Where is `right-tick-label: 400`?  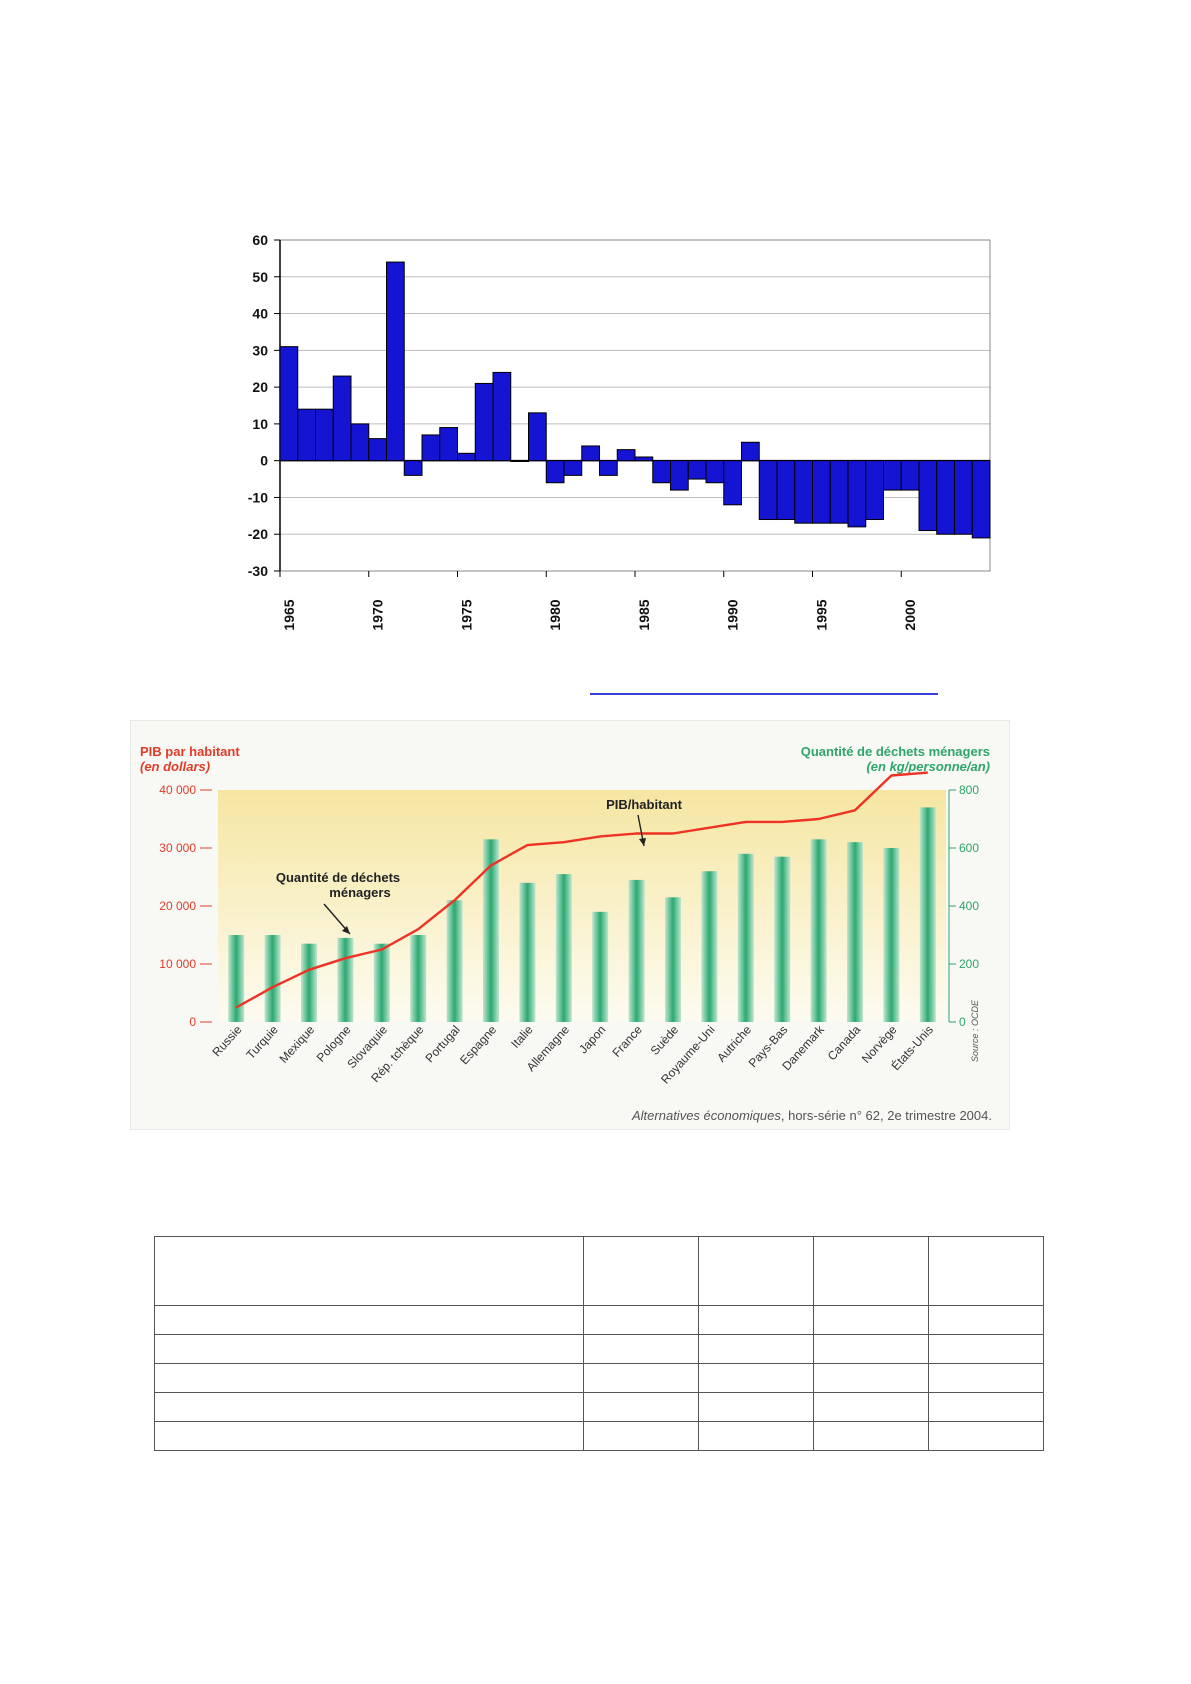
right-tick-label: 400 is located at coordinates (969, 906).